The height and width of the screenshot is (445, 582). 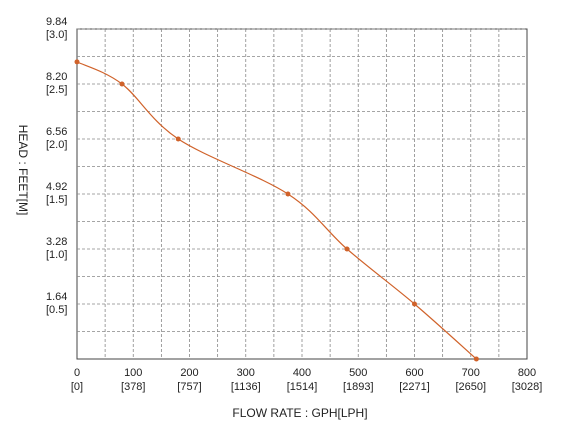 What do you see at coordinates (246, 387) in the screenshot?
I see `x-tick-sublabel: [1136]` at bounding box center [246, 387].